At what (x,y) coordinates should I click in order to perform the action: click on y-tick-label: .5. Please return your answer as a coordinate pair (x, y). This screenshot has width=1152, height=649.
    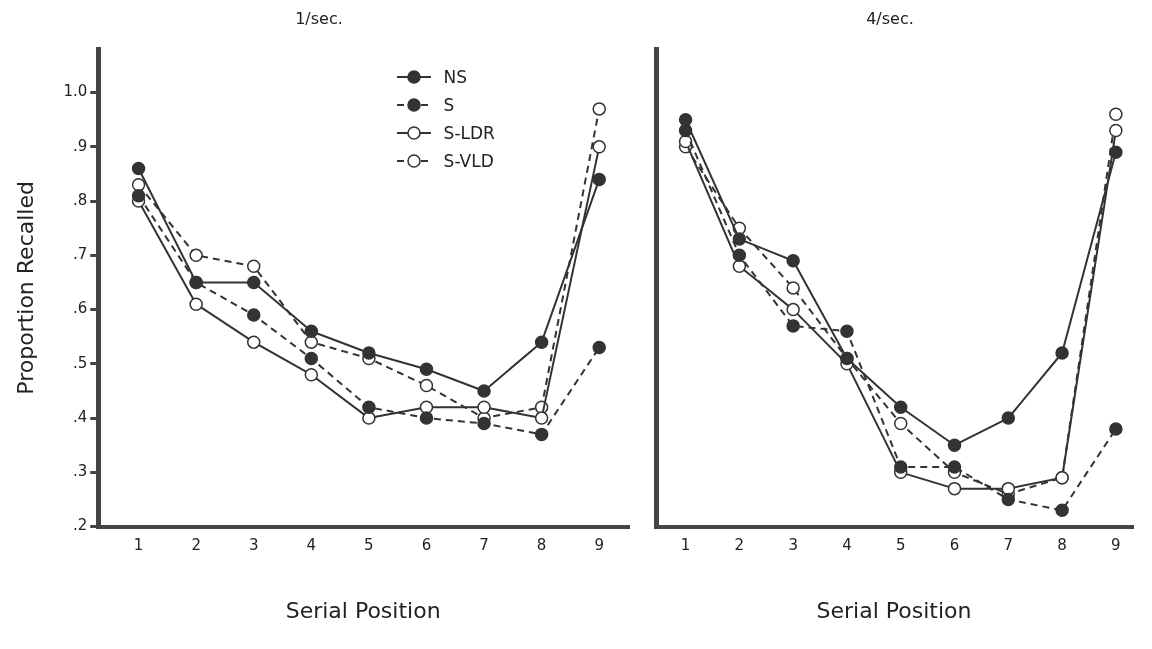
    Looking at the image, I should click on (80, 362).